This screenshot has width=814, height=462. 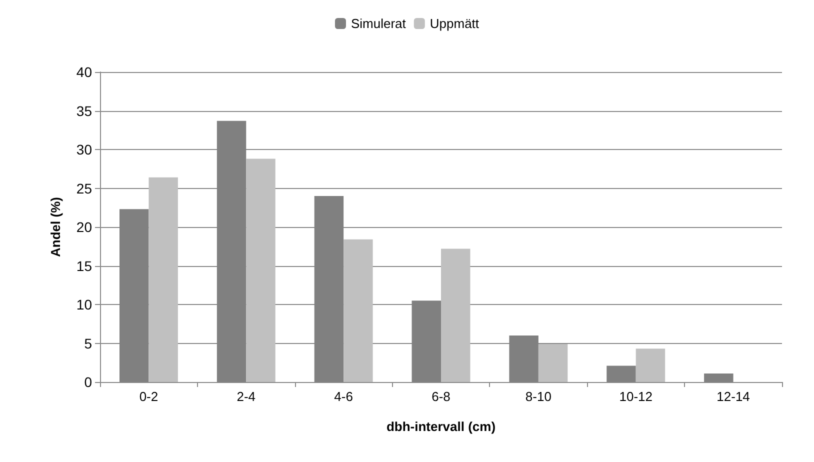 What do you see at coordinates (84, 304) in the screenshot?
I see `y-tick-label: 10` at bounding box center [84, 304].